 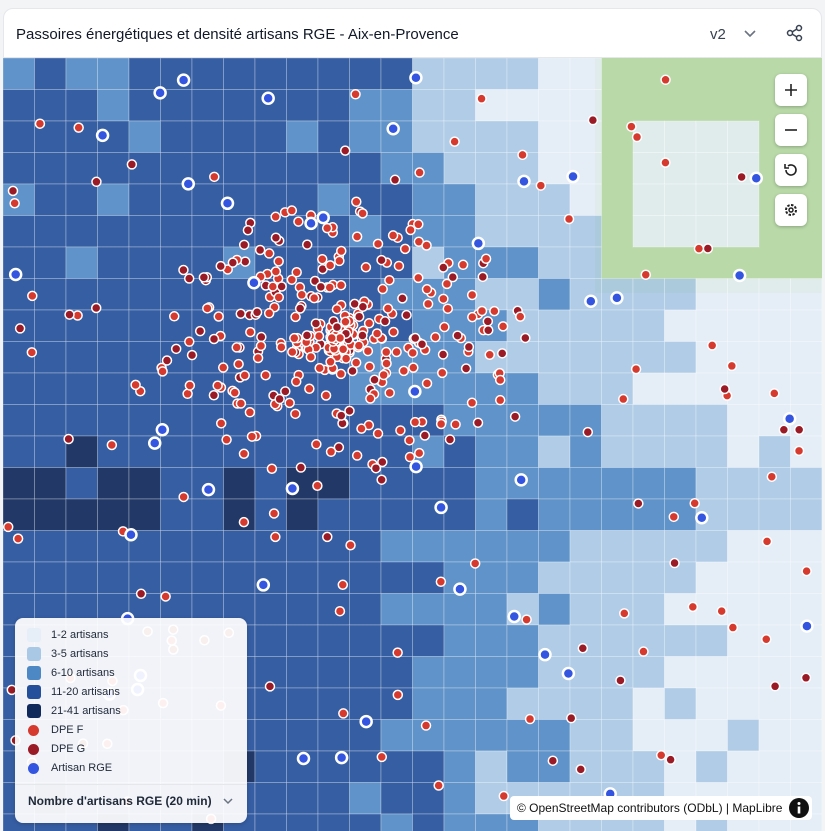 I want to click on share-button, so click(x=795, y=33).